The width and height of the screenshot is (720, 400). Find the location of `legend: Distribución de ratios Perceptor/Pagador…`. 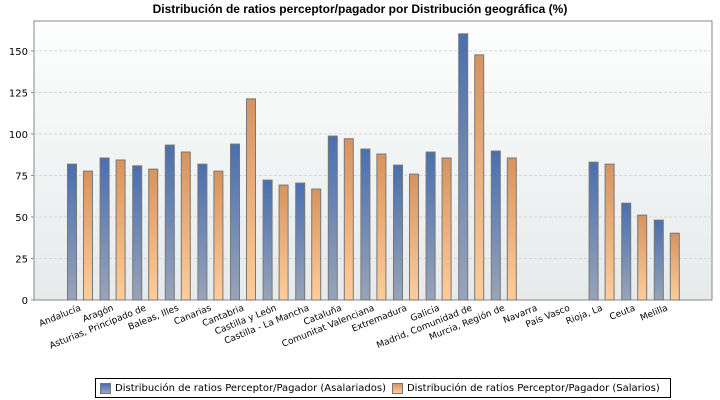

legend: Distribución de ratios Perceptor/Pagador… is located at coordinates (383, 388).